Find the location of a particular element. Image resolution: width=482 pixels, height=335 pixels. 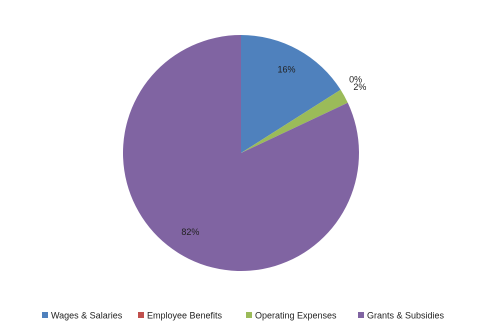

legend-label: Grants & Subsidies is located at coordinates (406, 315).